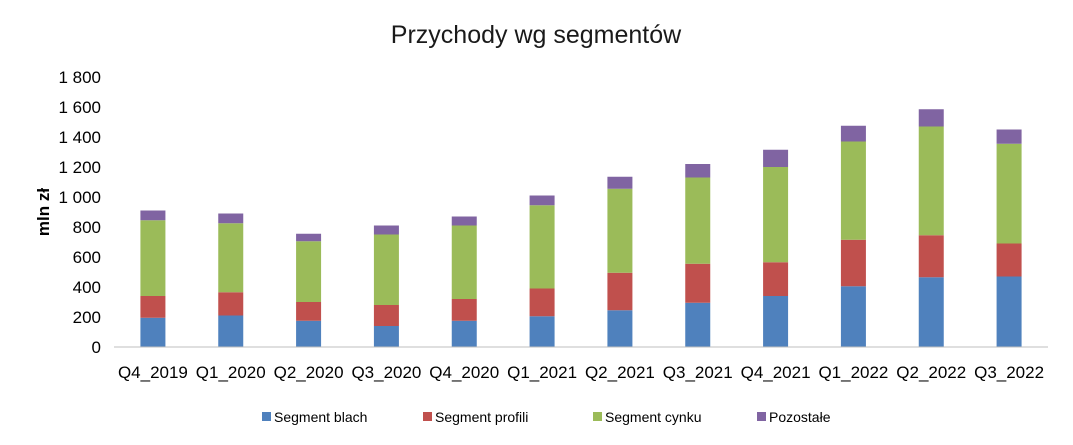 The height and width of the screenshot is (445, 1073). I want to click on y-tick-label: 1 000, so click(79, 197).